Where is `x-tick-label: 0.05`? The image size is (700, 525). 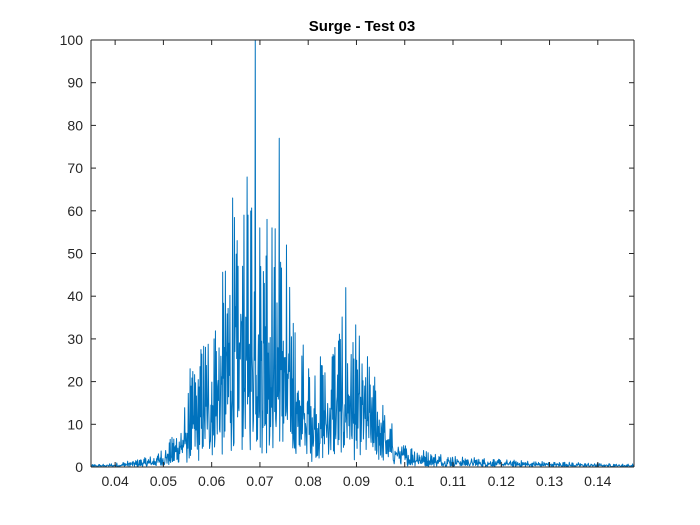 x-tick-label: 0.05 is located at coordinates (163, 481).